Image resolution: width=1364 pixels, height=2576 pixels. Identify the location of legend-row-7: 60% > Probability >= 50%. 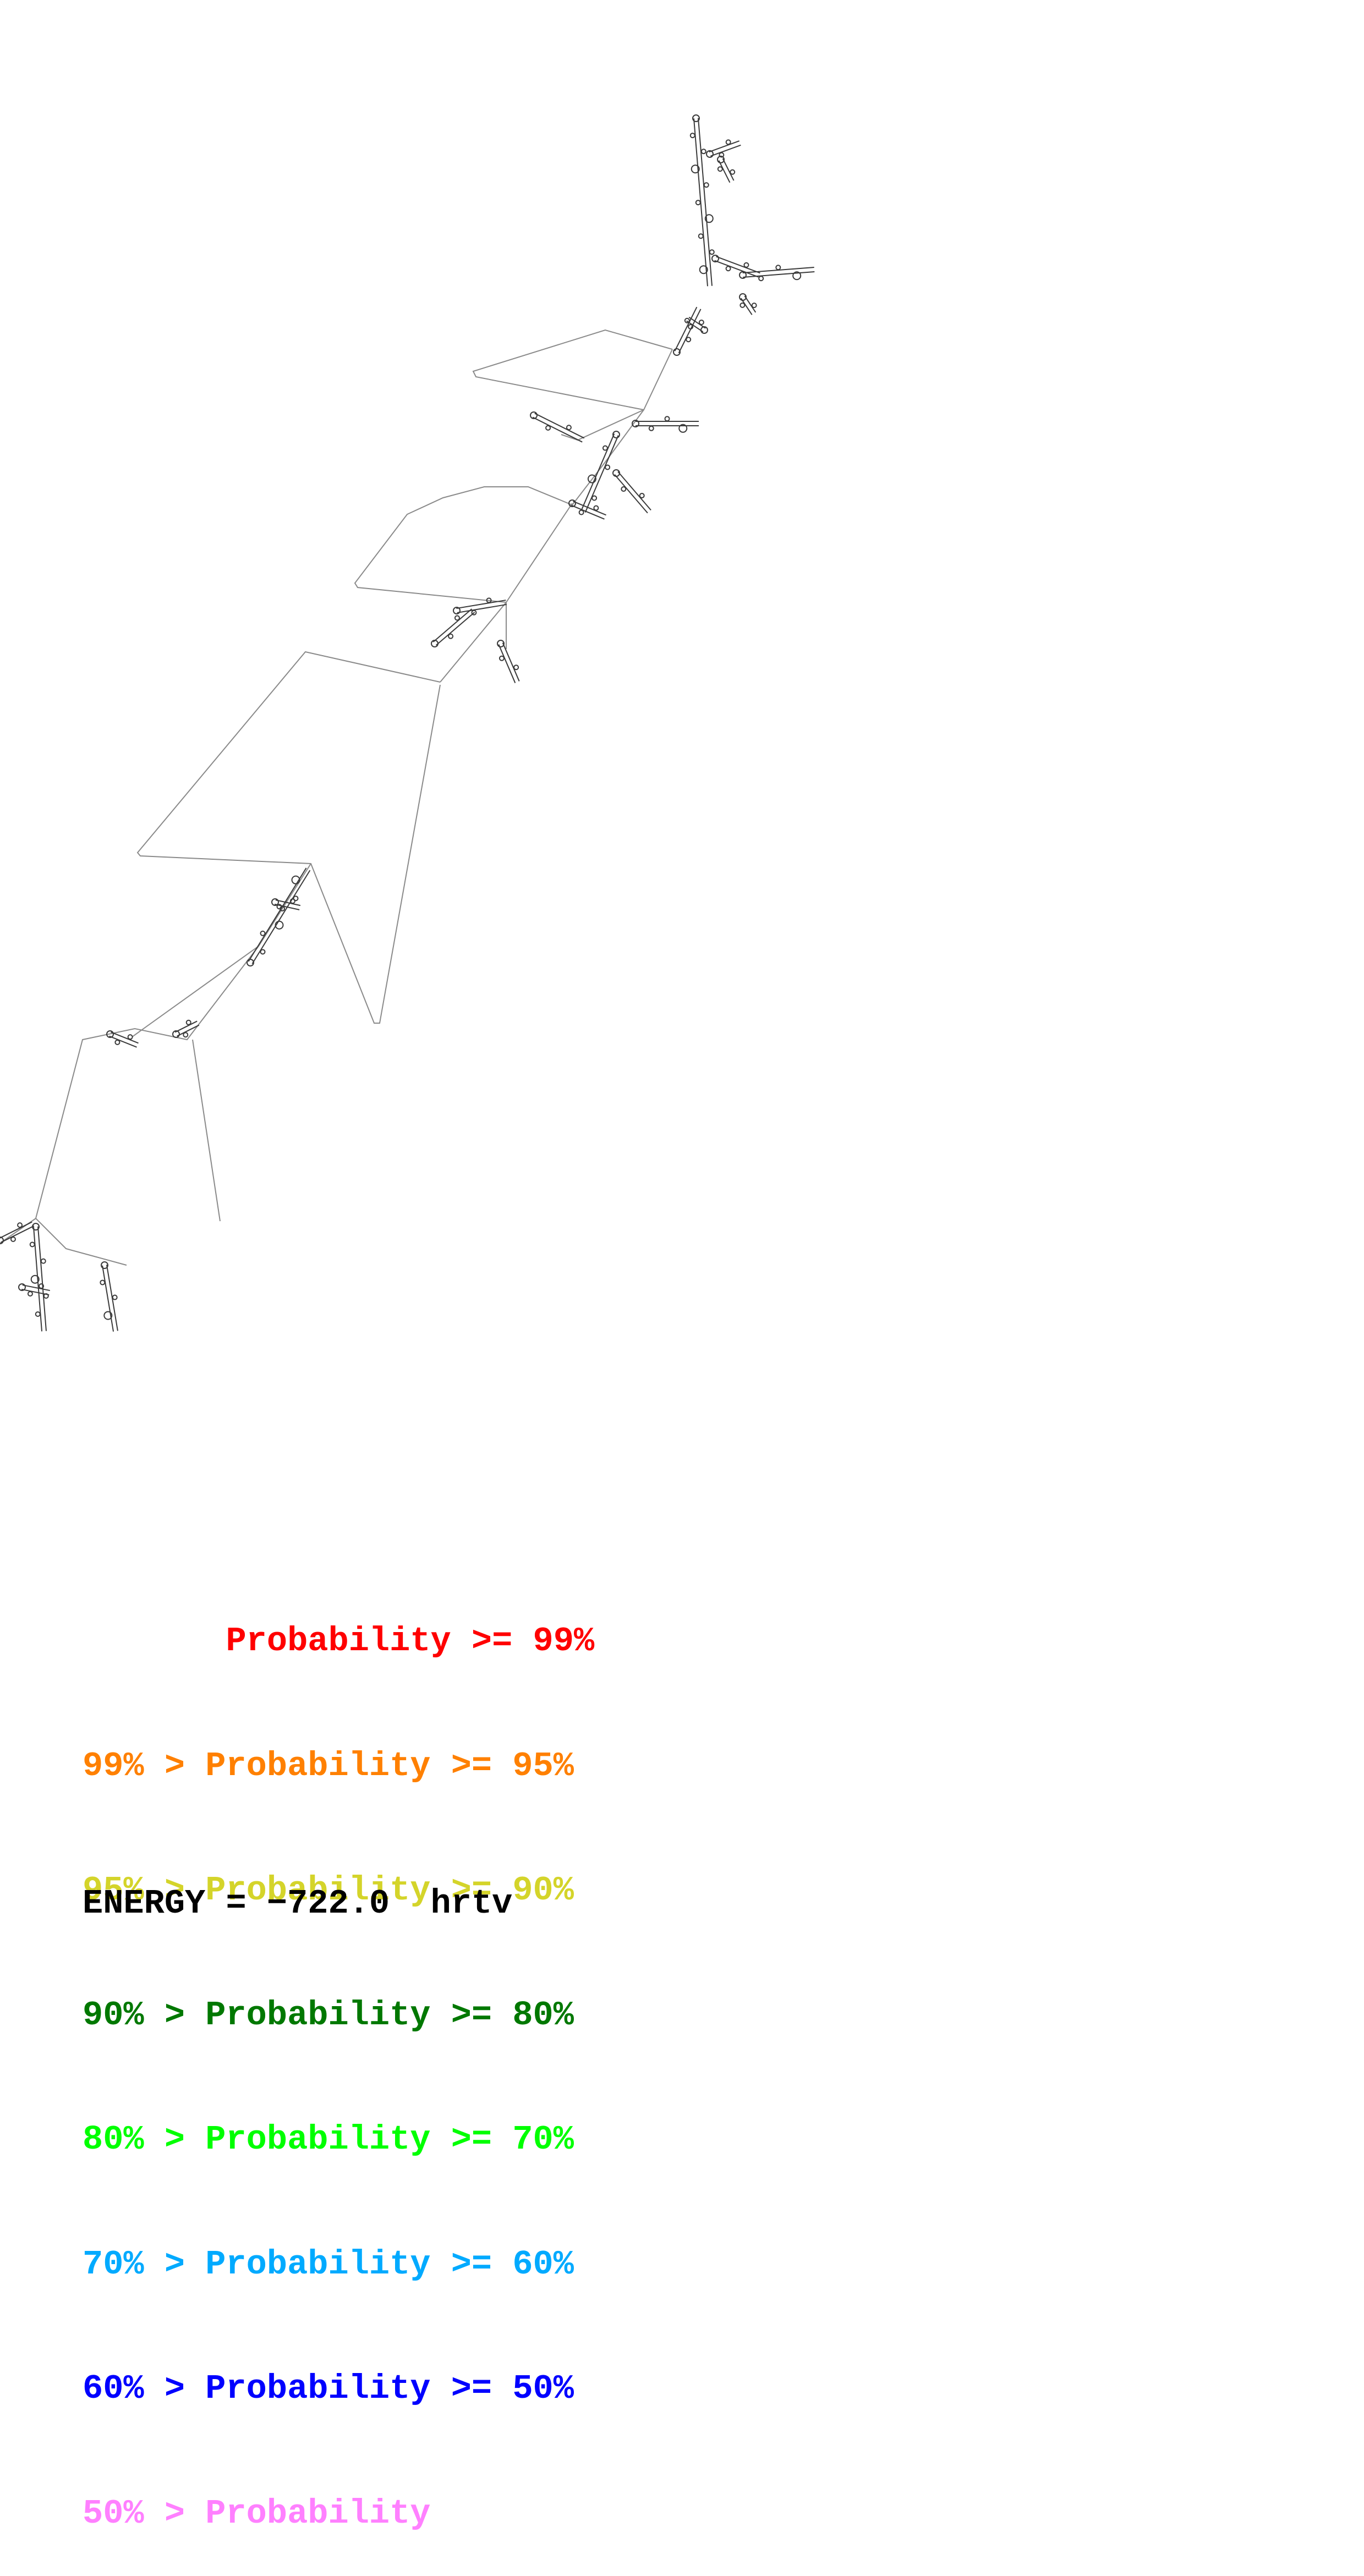
(328, 2388).